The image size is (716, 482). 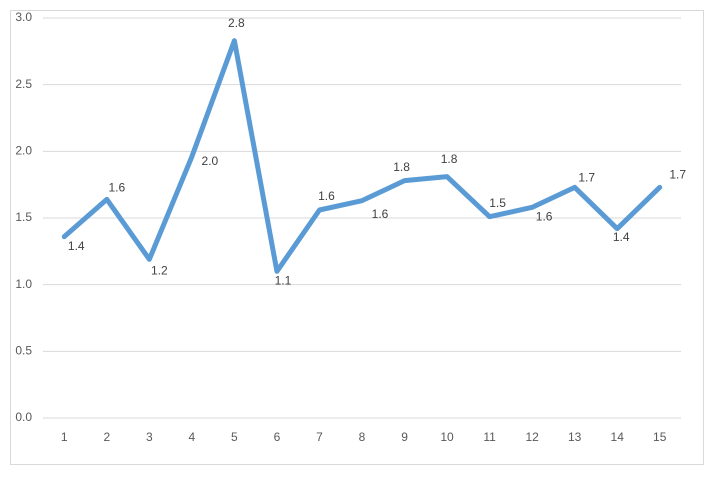 What do you see at coordinates (23, 217) in the screenshot?
I see `y-tick-label: 1.5` at bounding box center [23, 217].